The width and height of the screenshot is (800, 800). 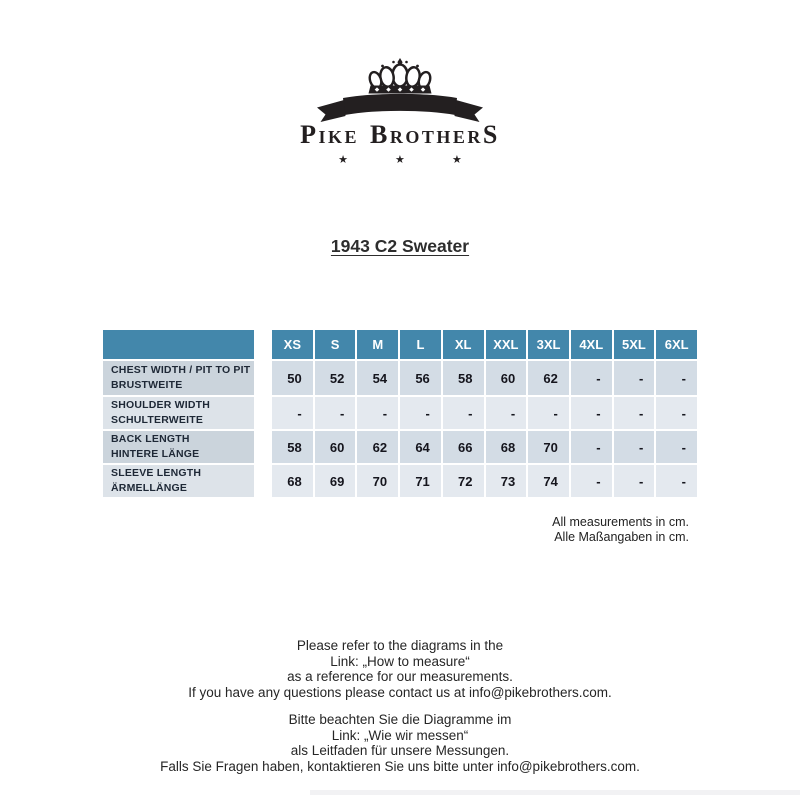 What do you see at coordinates (420, 481) in the screenshot?
I see `size-value-cell: 71` at bounding box center [420, 481].